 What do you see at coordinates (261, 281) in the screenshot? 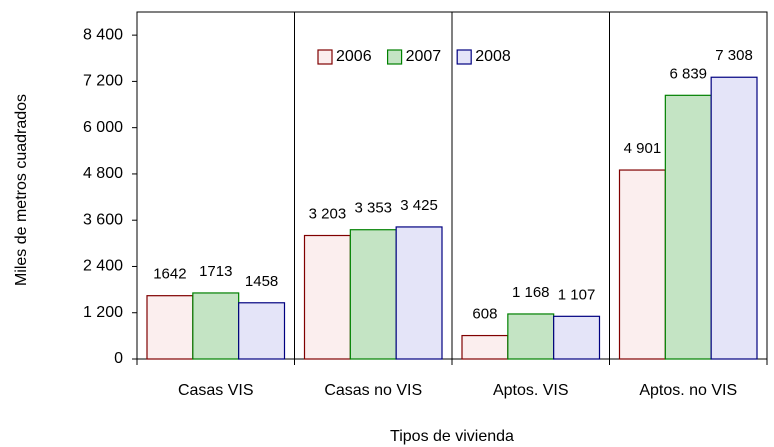
I see `data-label: 1458` at bounding box center [261, 281].